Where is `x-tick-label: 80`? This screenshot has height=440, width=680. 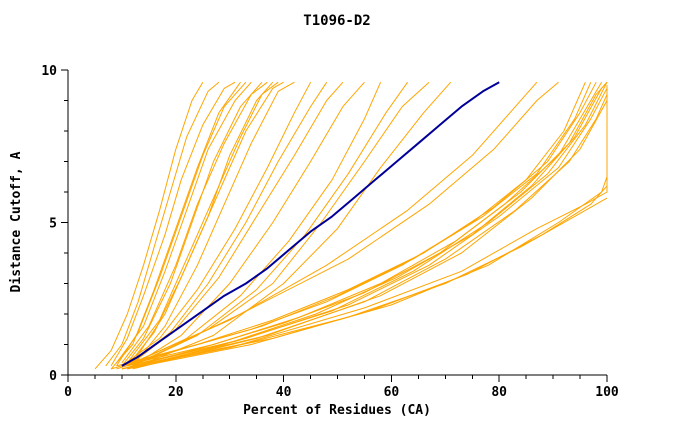 x-tick-label: 80 is located at coordinates (499, 392).